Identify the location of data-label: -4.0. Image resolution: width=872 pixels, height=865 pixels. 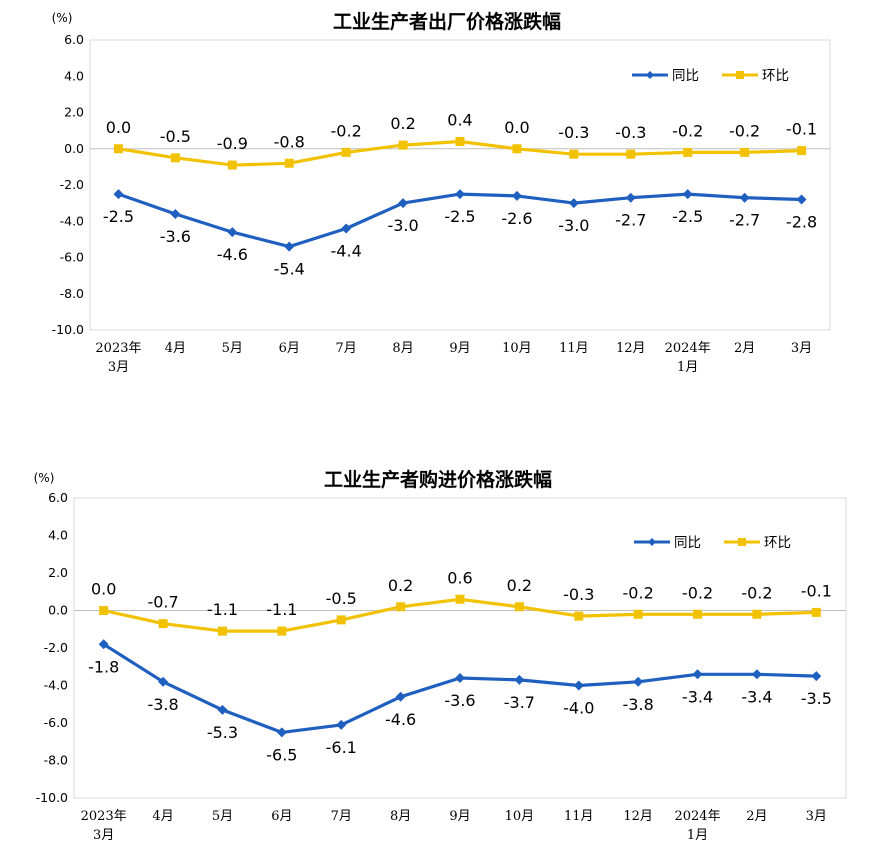
(578, 708).